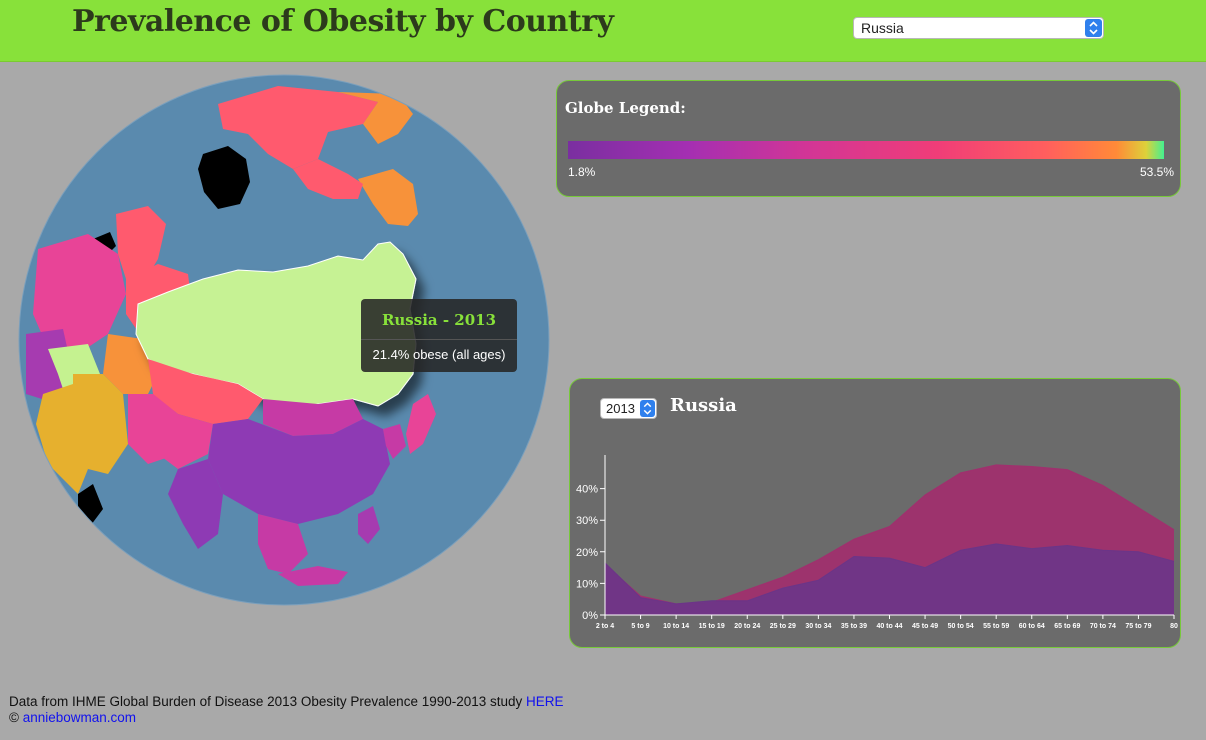  I want to click on country-tooltip: Russia - 2013 21.4% obese (all ages), so click(439, 335).